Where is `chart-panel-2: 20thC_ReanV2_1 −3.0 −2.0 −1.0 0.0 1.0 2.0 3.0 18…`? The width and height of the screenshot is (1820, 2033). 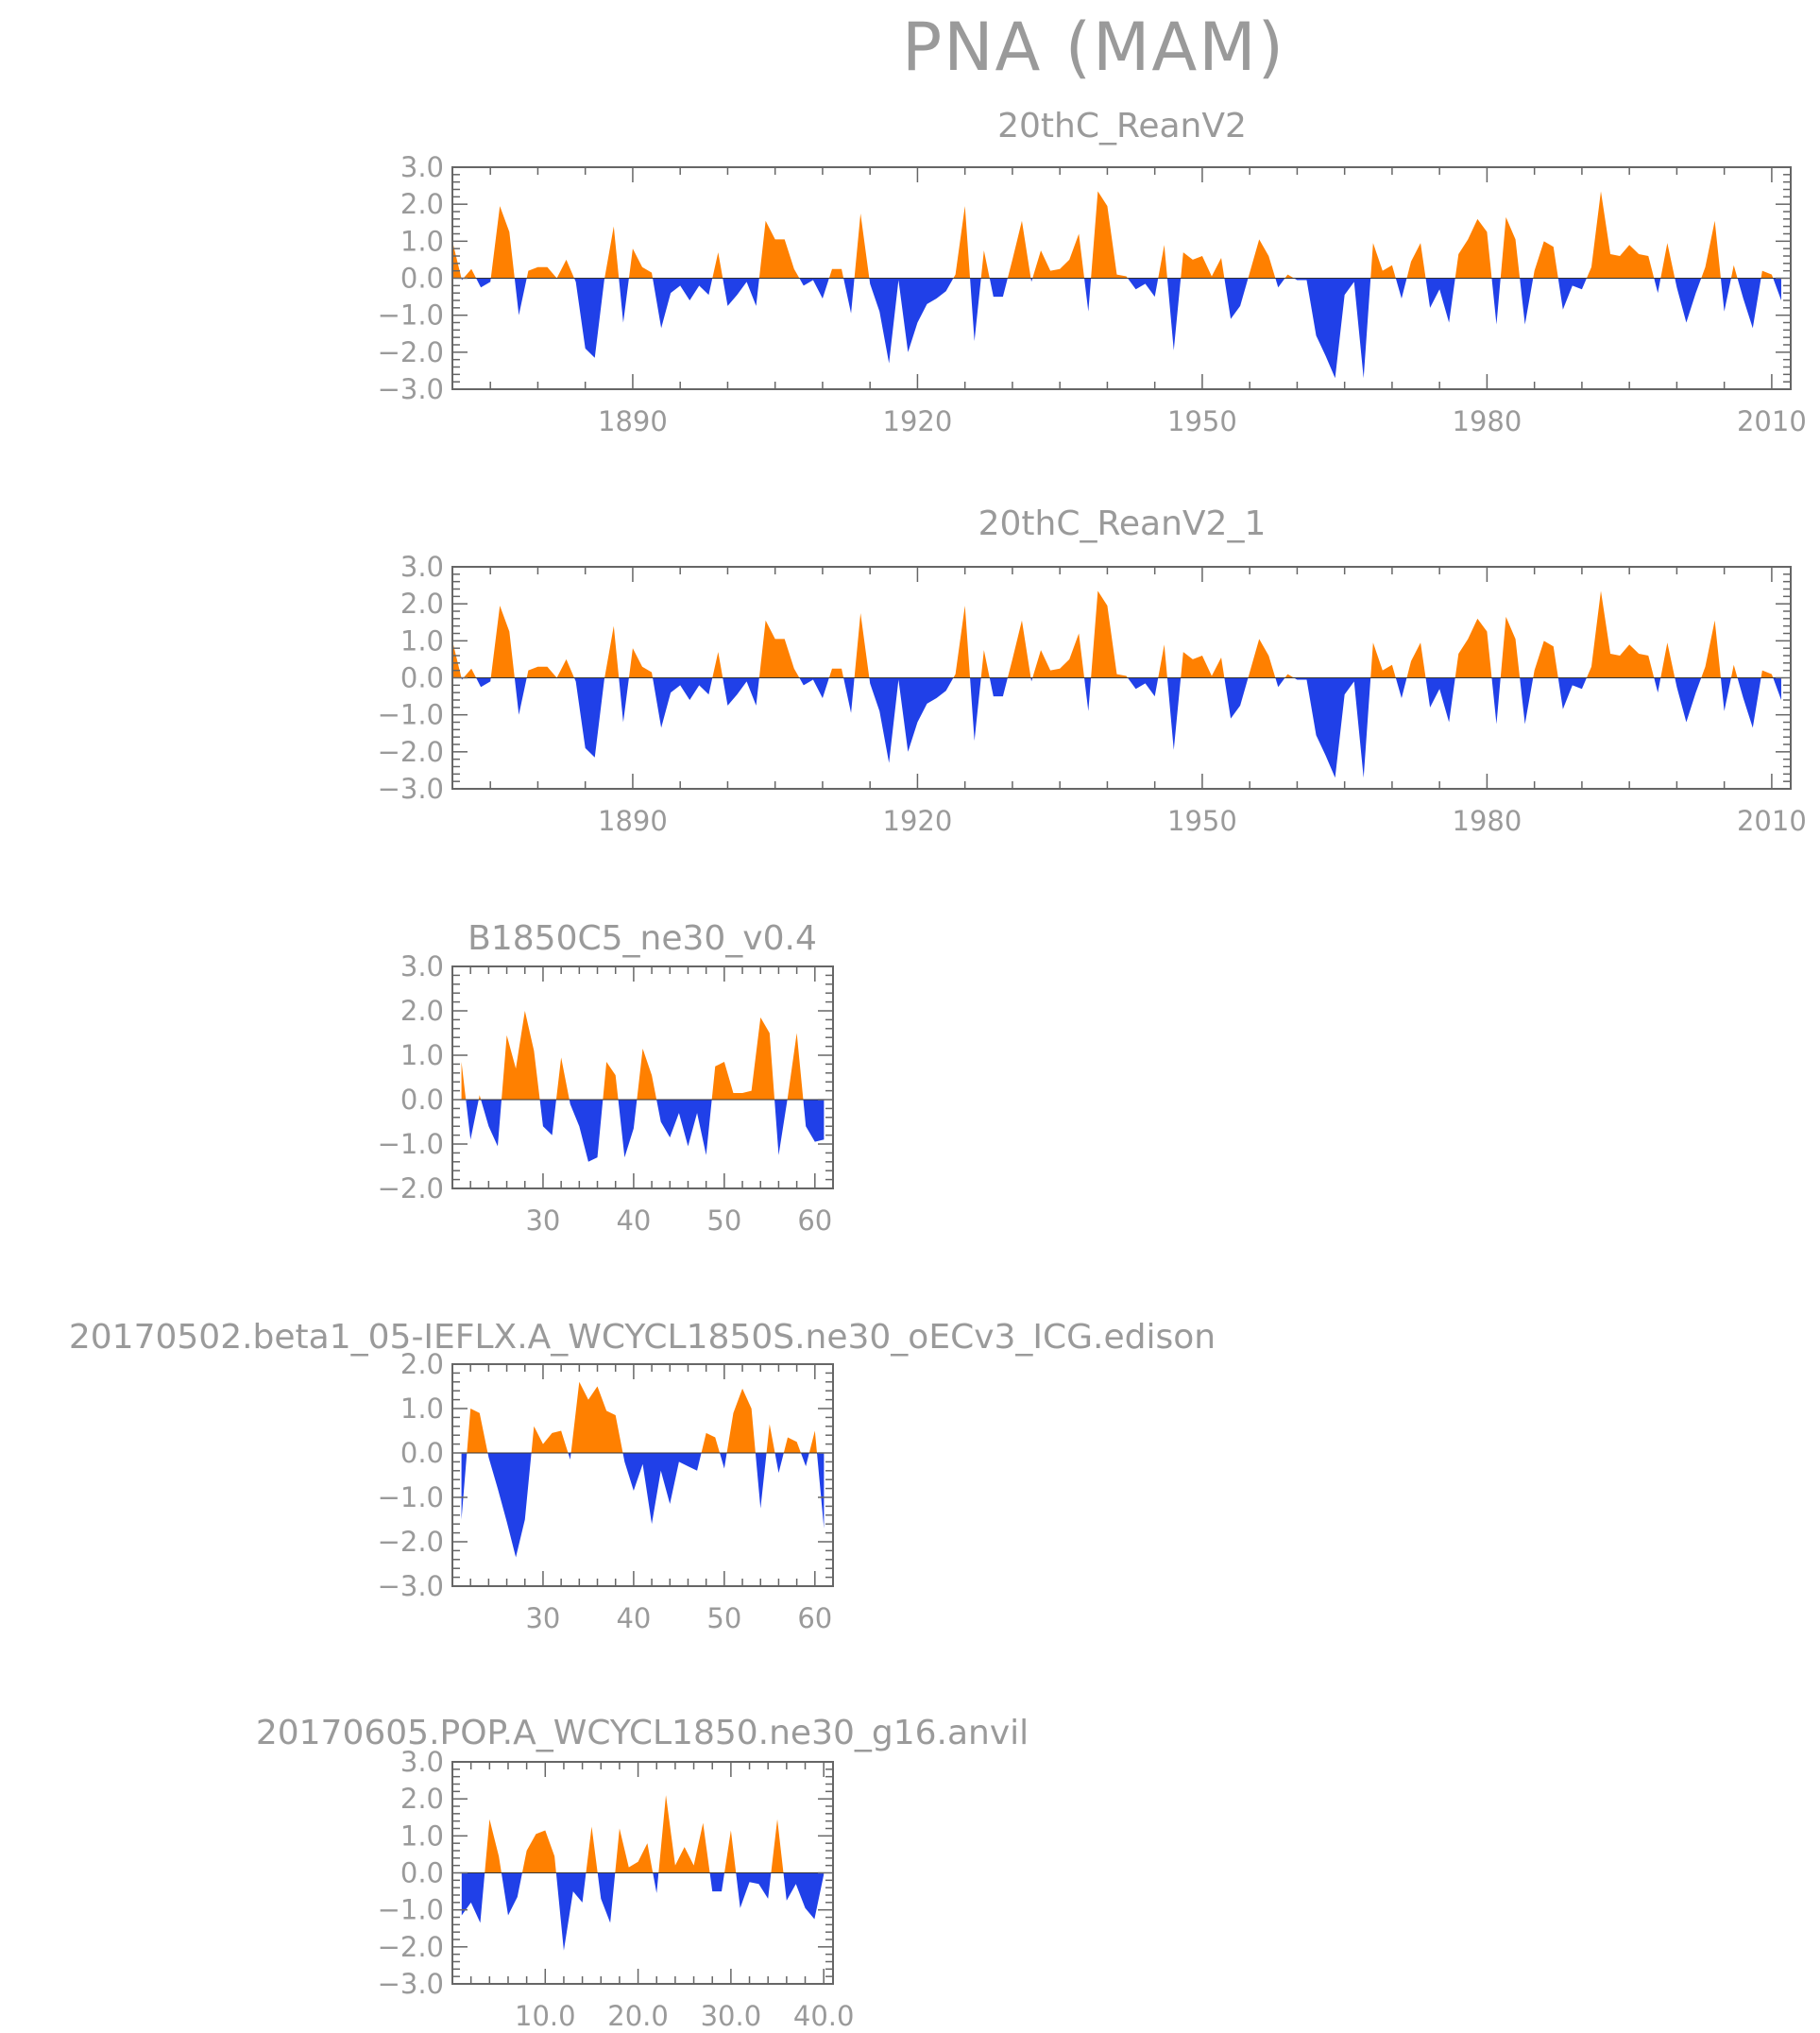
chart-panel-2: 20thC_ReanV2_1 −3.0 −2.0 −1.0 0.0 1.0 2.0 3.0 18… is located at coordinates (1092, 670).